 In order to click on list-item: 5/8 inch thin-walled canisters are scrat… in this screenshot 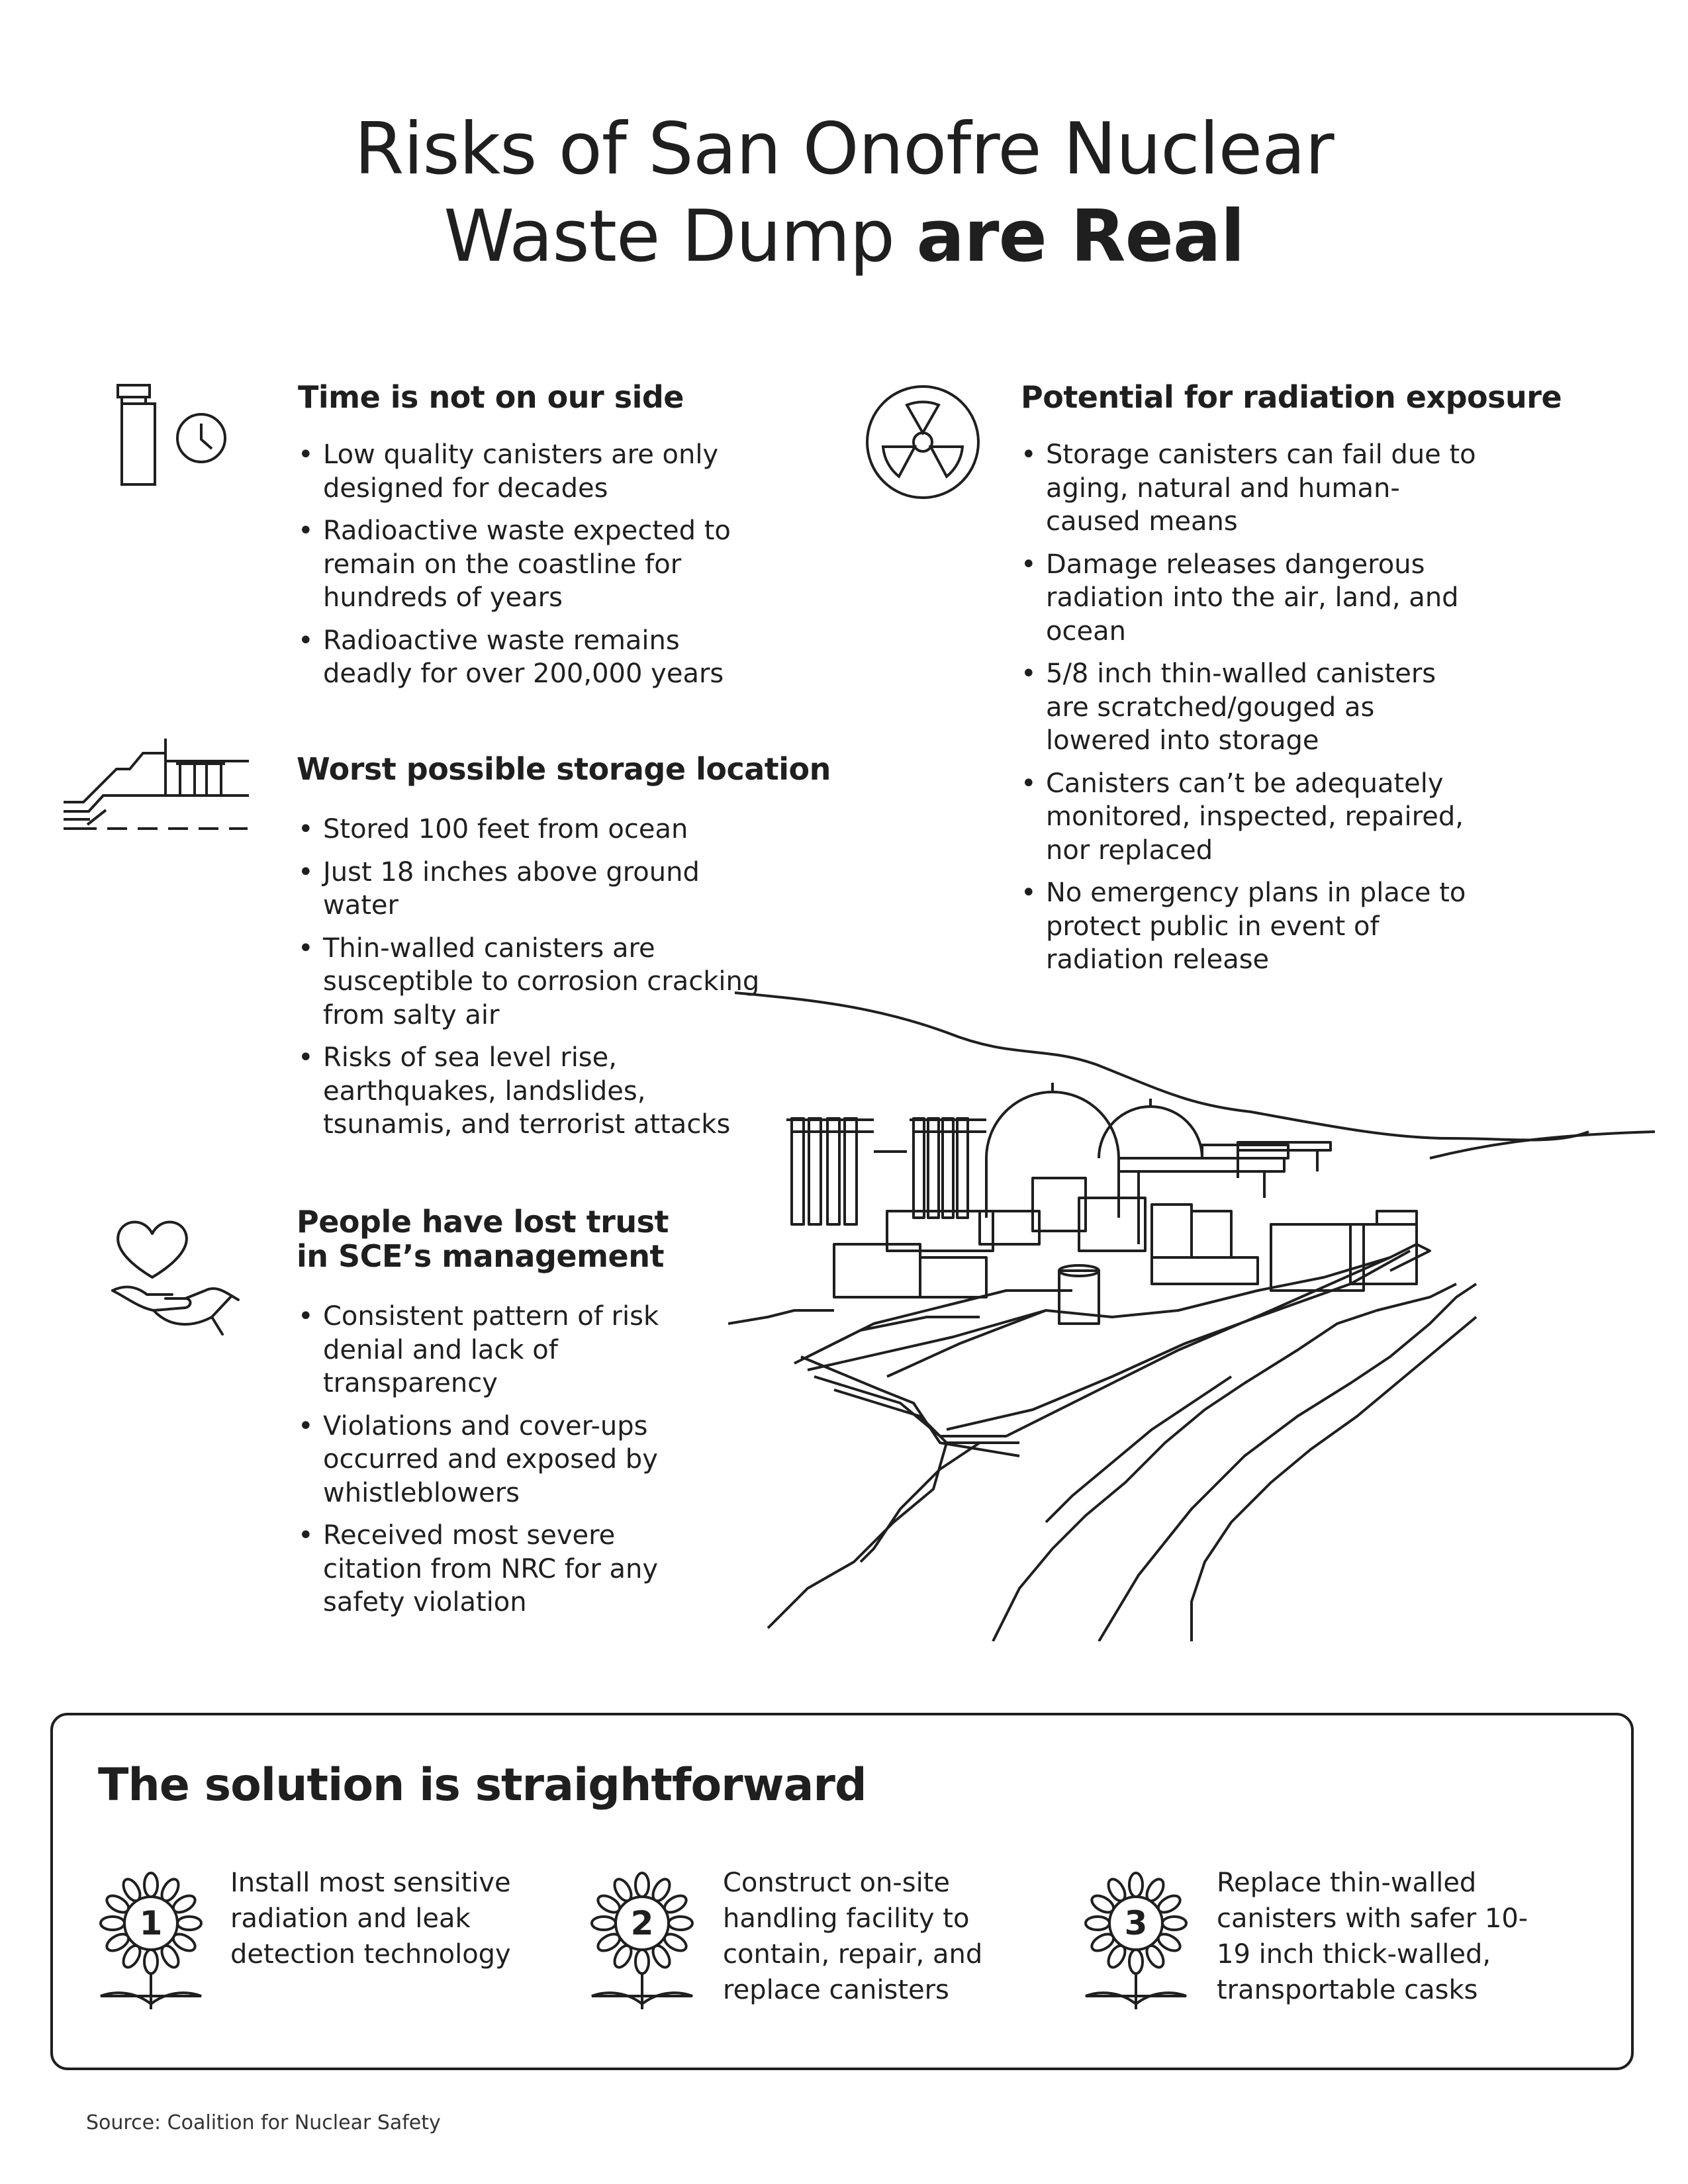, I will do `click(1252, 707)`.